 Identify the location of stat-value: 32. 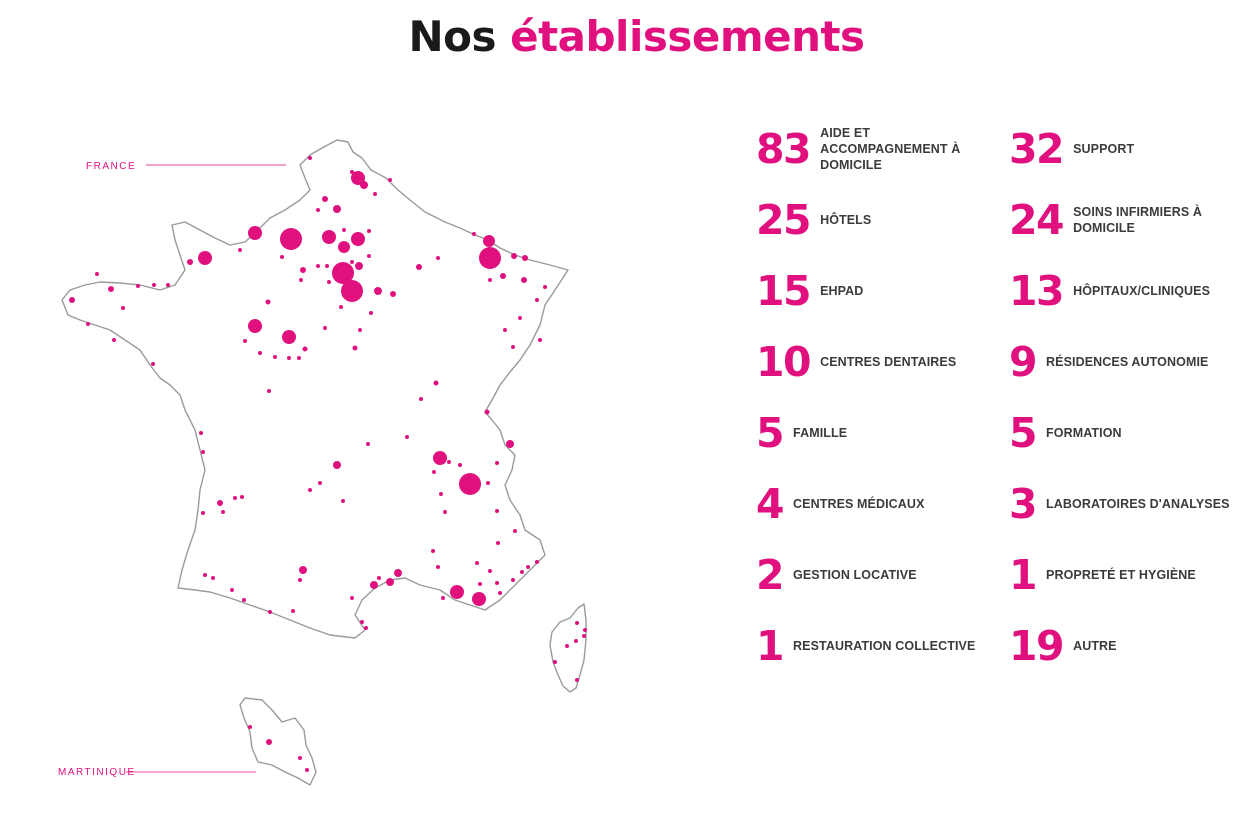
(1037, 148).